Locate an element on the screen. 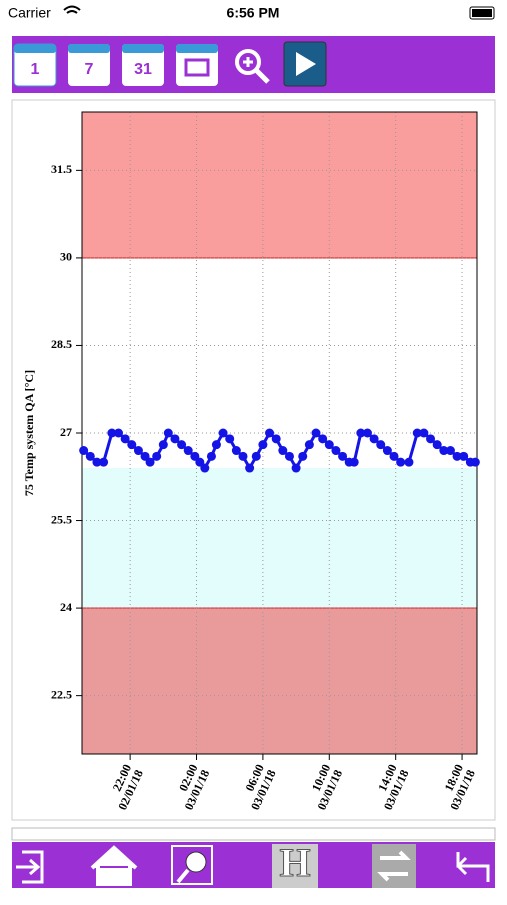 Image resolution: width=507 pixels, height=905 pixels. h-button-bg is located at coordinates (295, 866).